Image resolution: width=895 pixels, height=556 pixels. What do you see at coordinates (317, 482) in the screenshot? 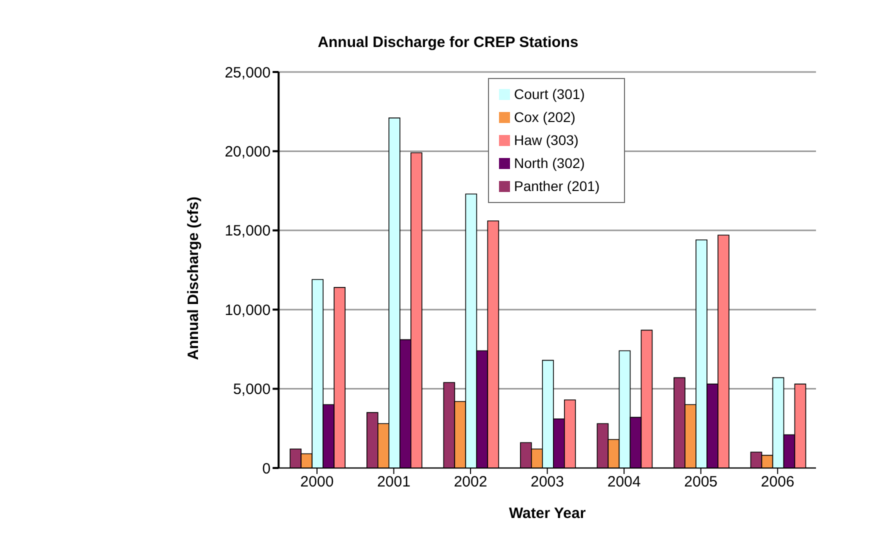
I see `x-tick-label: 2000` at bounding box center [317, 482].